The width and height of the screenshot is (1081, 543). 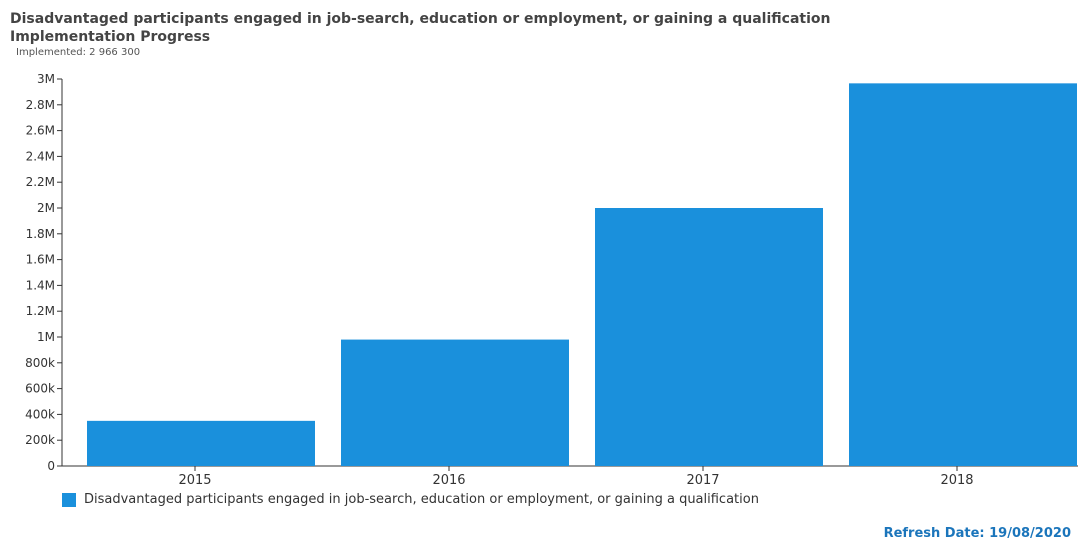 What do you see at coordinates (40, 363) in the screenshot?
I see `y-tick-label: 800k` at bounding box center [40, 363].